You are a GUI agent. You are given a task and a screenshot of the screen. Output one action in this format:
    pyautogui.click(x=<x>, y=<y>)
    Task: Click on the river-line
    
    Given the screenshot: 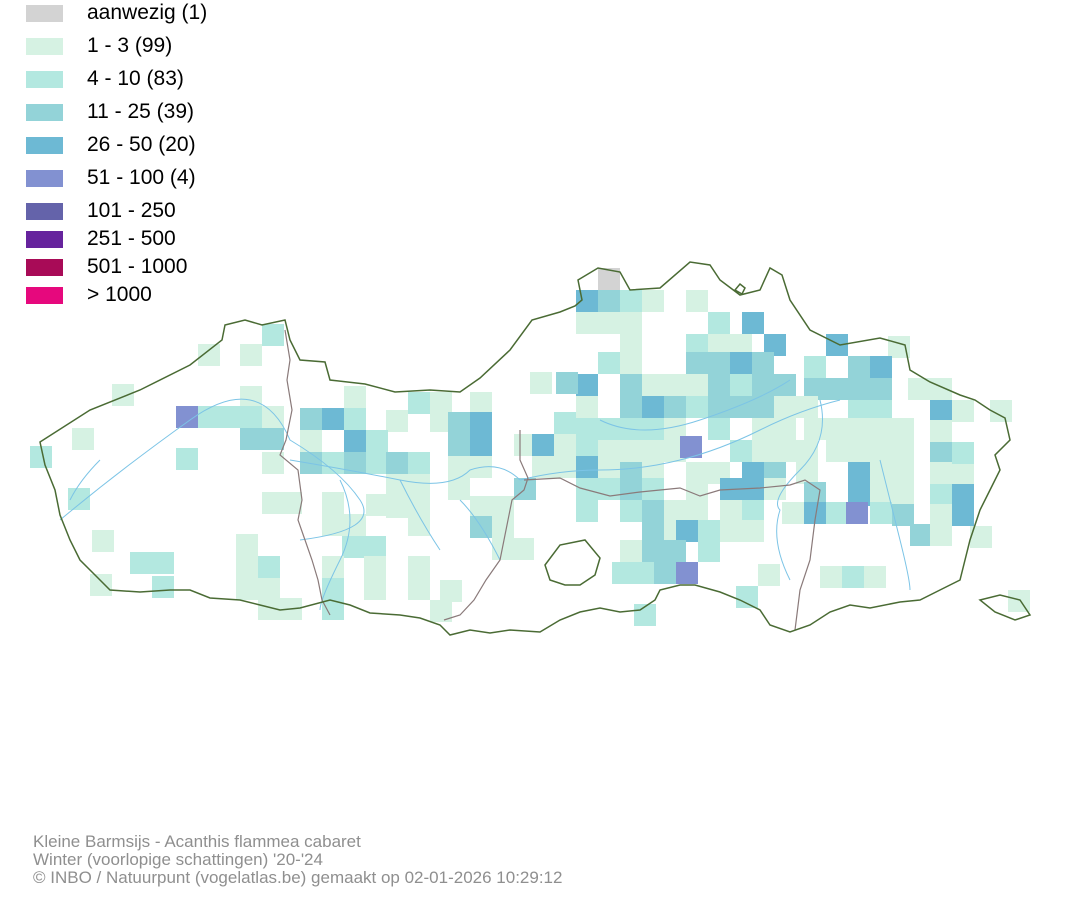 What is the action you would take?
    pyautogui.click(x=895, y=525)
    